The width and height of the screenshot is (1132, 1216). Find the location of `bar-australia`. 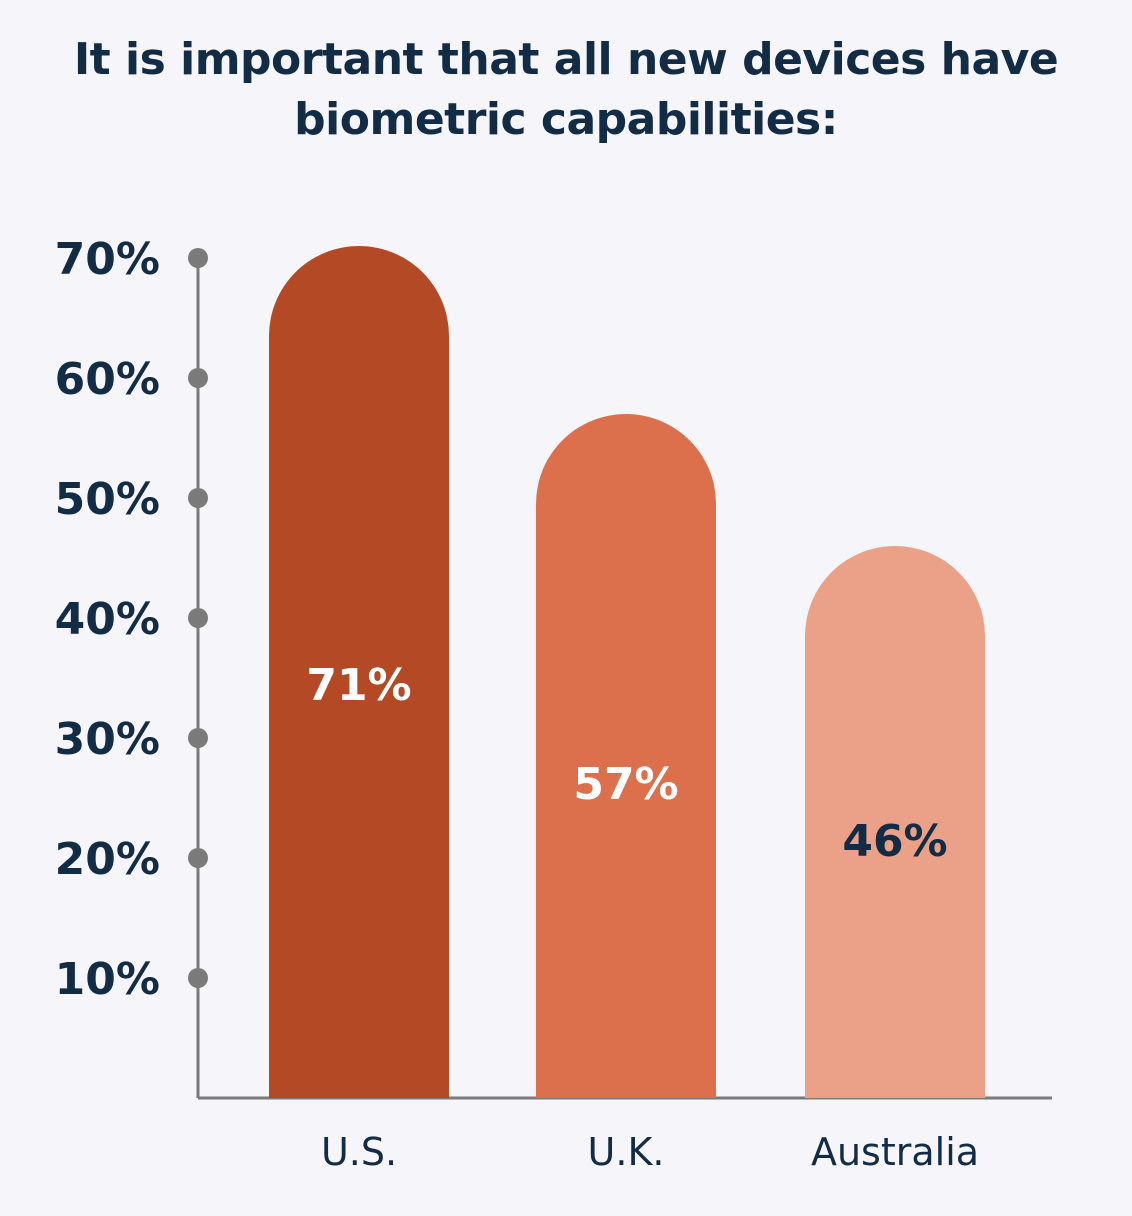

bar-australia is located at coordinates (895, 822).